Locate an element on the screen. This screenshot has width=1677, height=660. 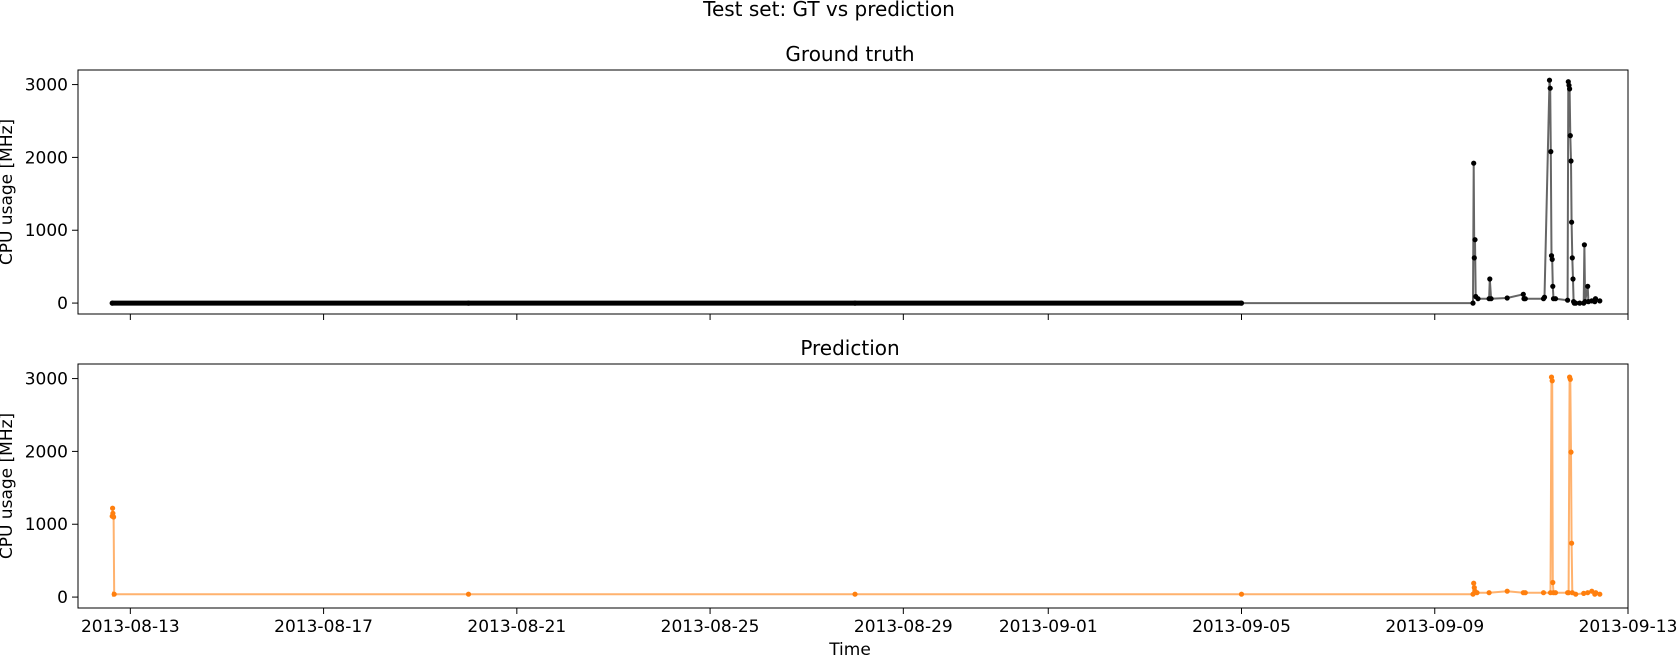
ground-truth-ylabel: CPU usage [MHz] is located at coordinates (8, 192).